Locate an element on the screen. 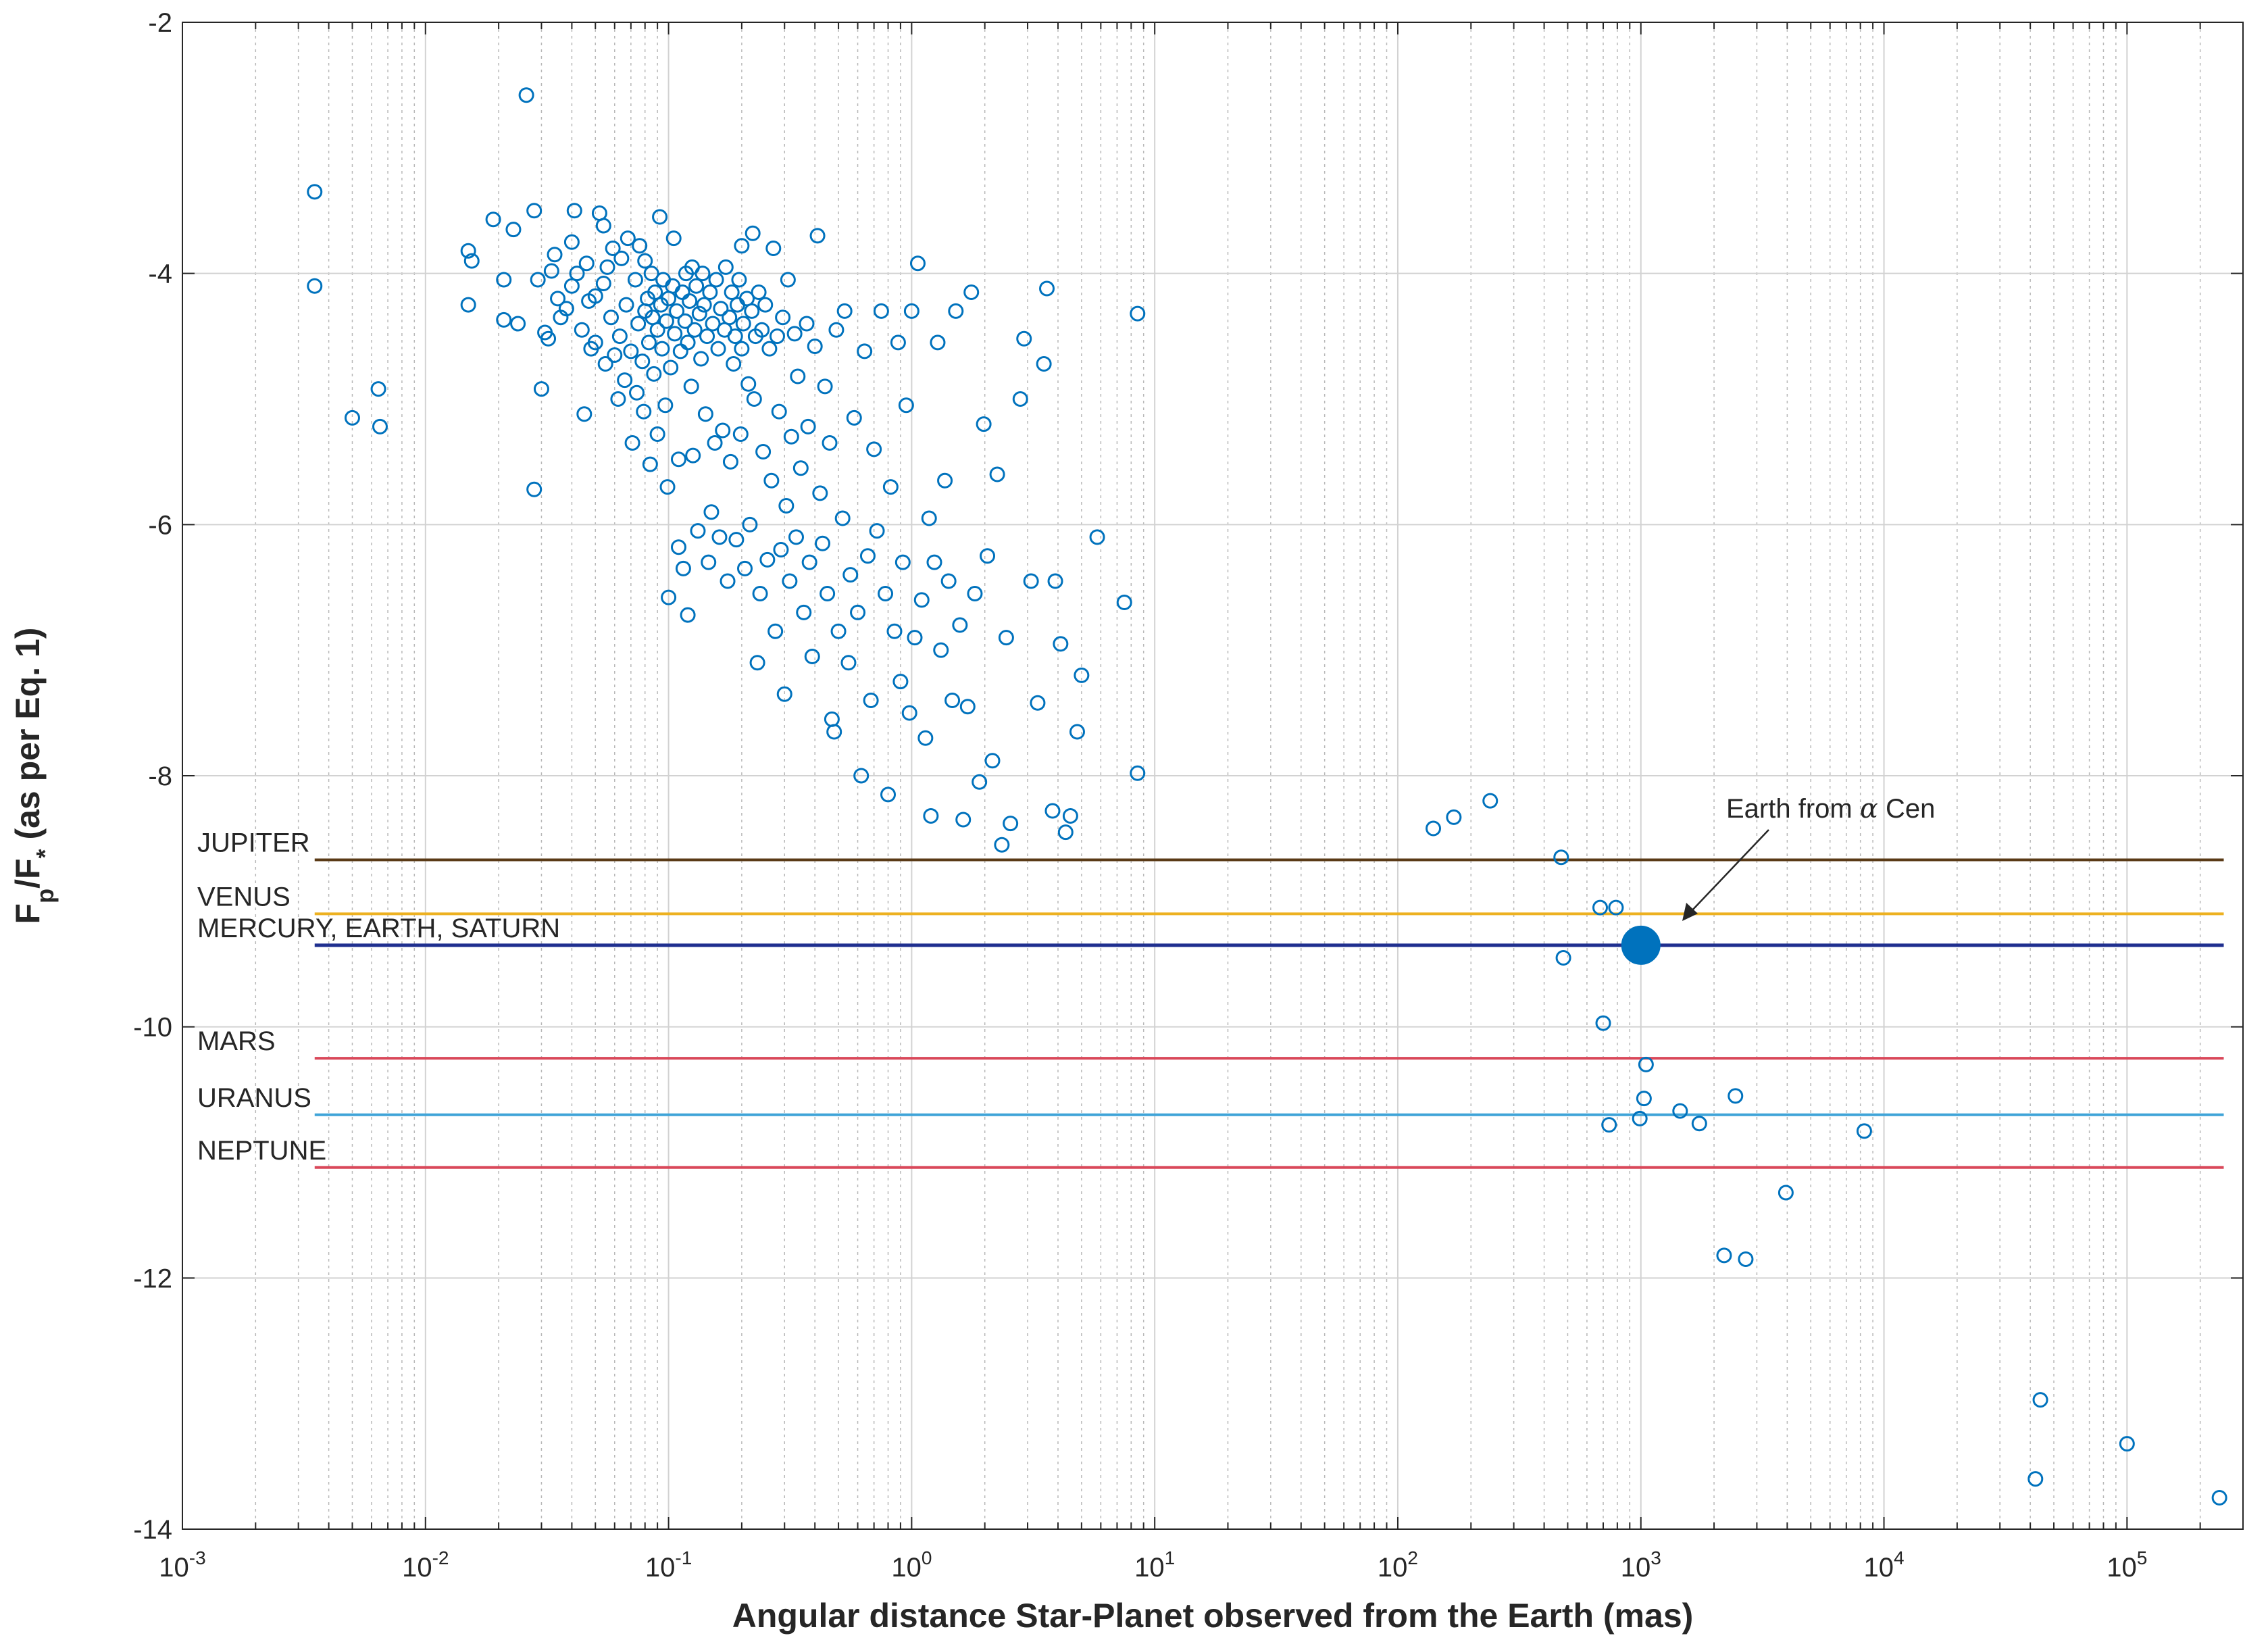 The image size is (2268, 1642). y-title-sub-star: * is located at coordinates (45, 853).